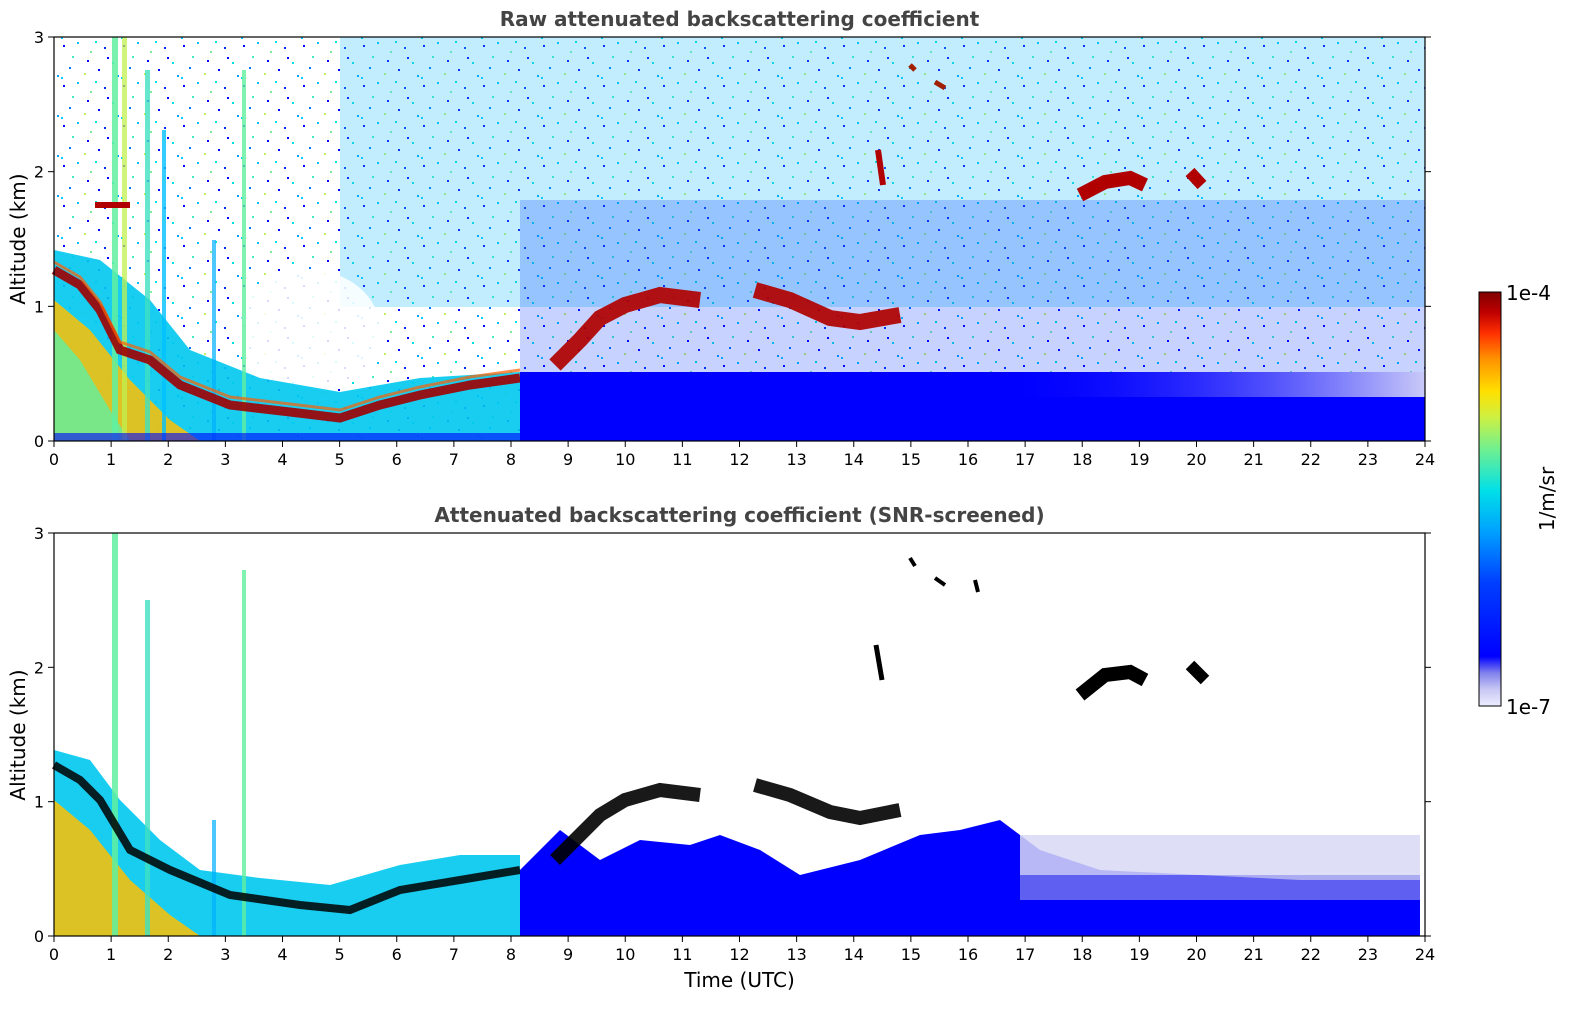  I want to click on raw-boundary-layer-left, so click(287, 345).